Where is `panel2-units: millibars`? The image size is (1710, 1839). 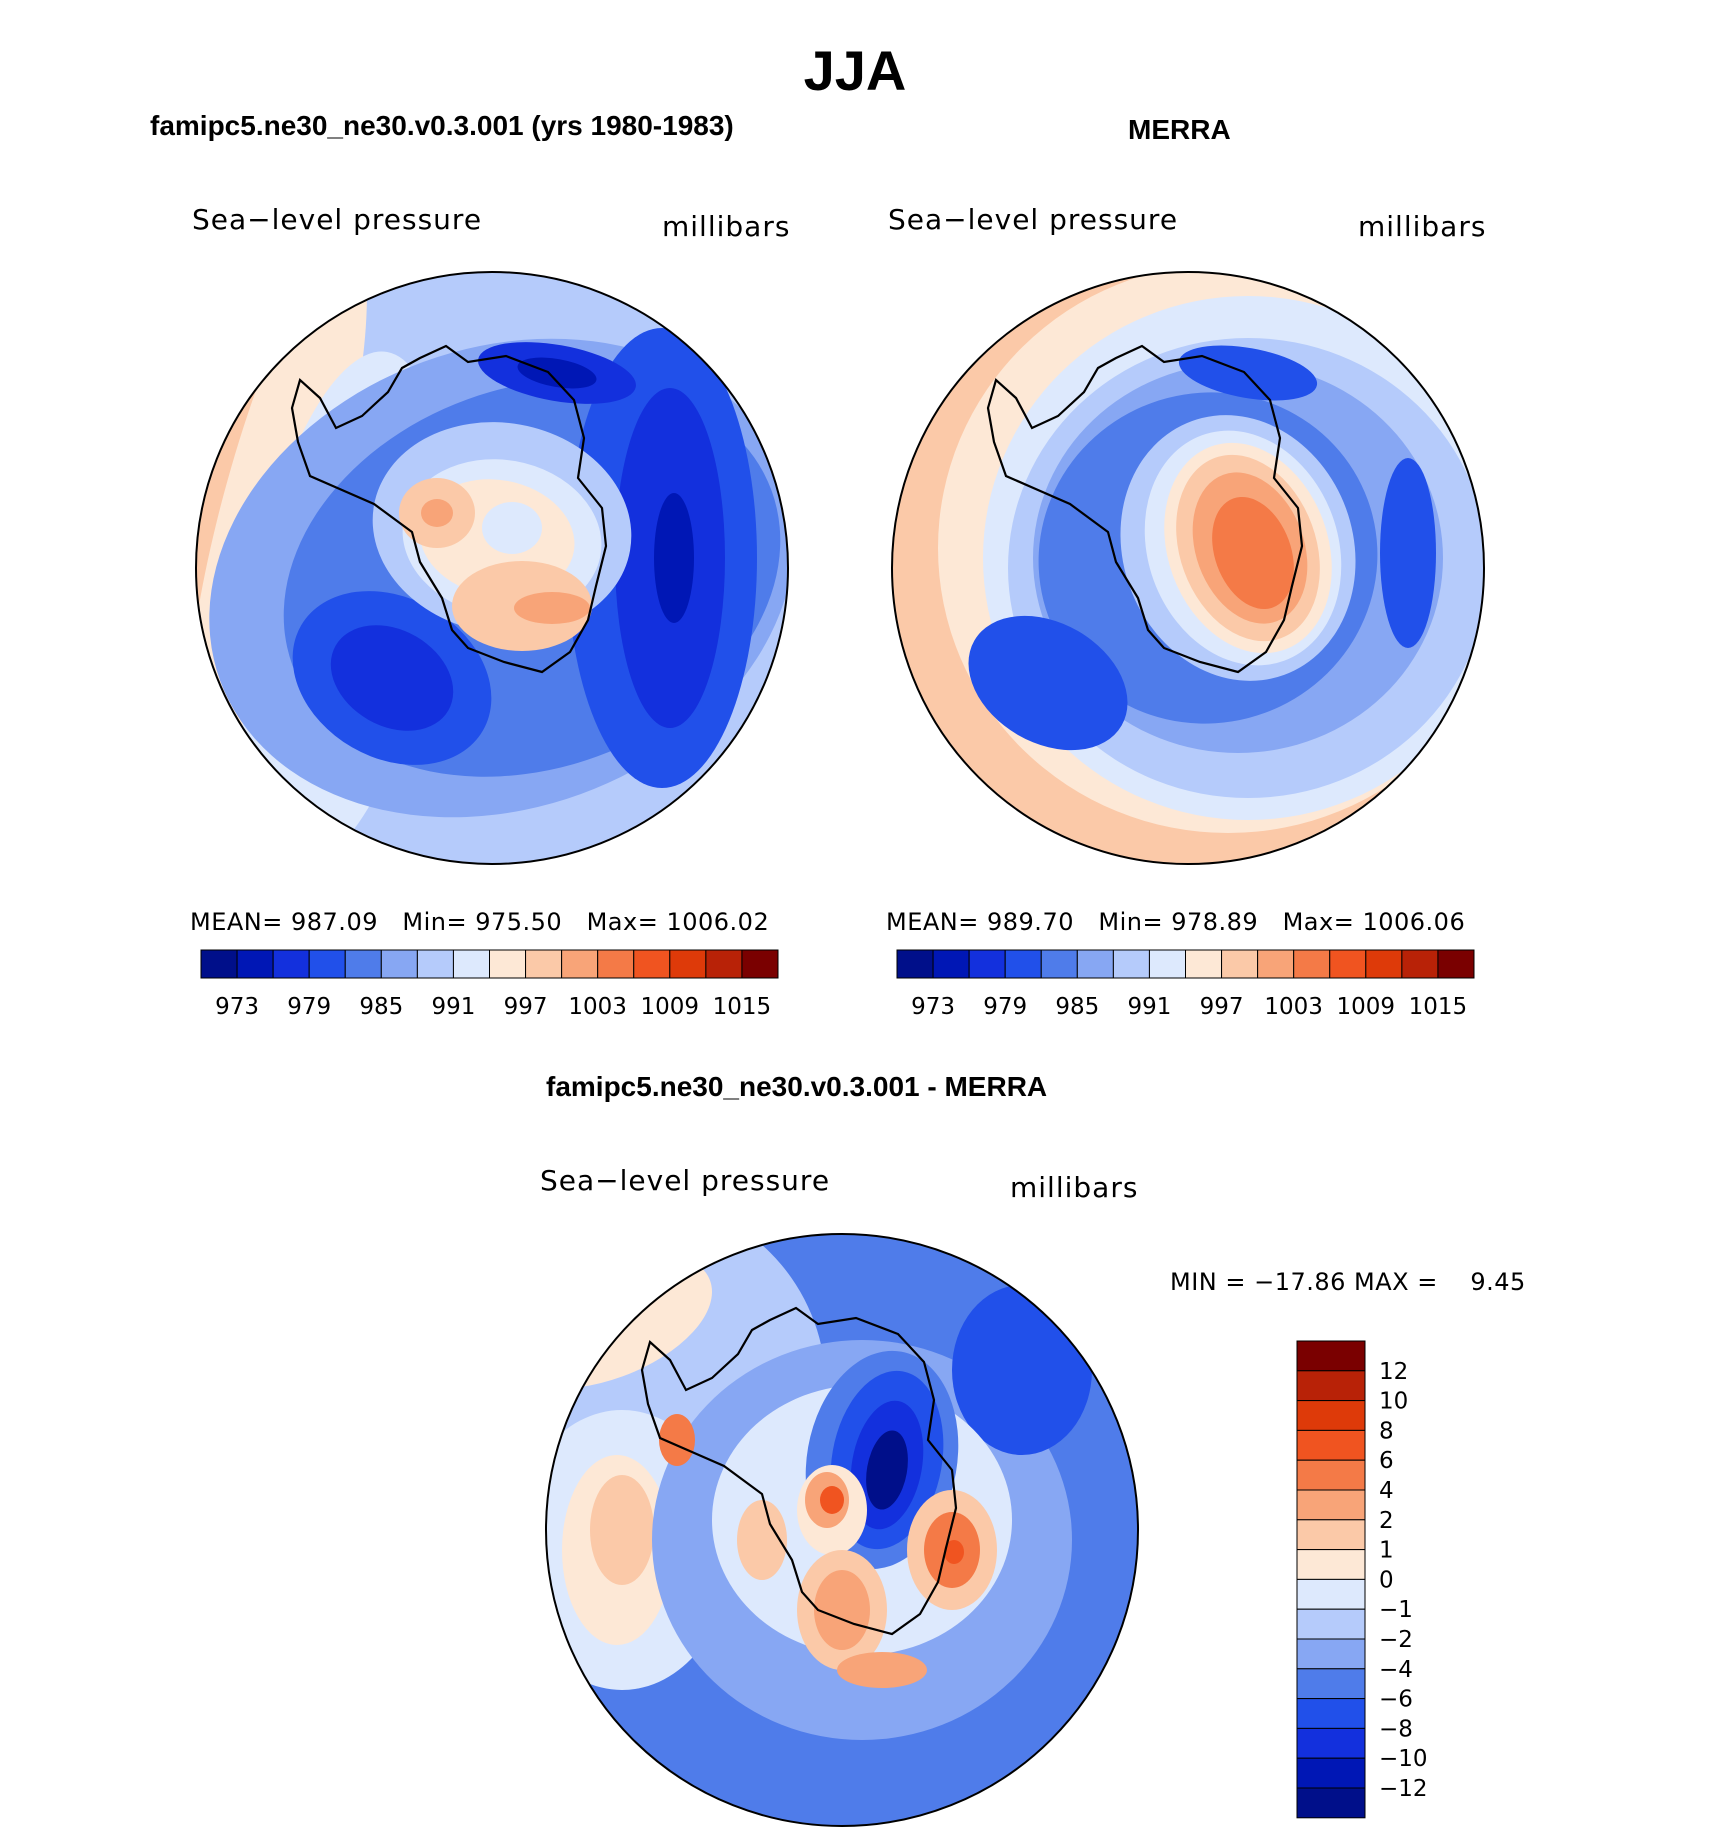
panel2-units: millibars is located at coordinates (1422, 226).